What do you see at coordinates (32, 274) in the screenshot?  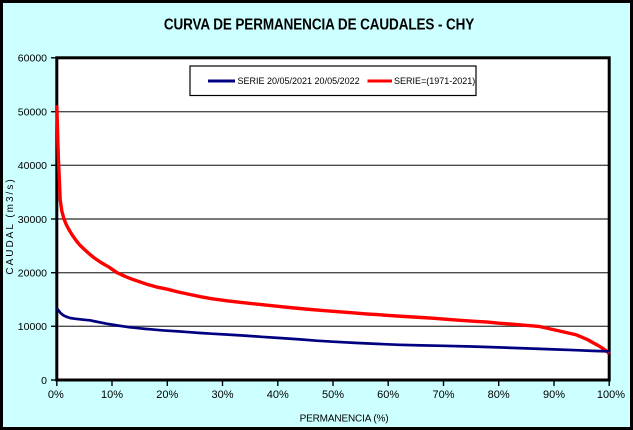 I see `svg-text: 20000` at bounding box center [32, 274].